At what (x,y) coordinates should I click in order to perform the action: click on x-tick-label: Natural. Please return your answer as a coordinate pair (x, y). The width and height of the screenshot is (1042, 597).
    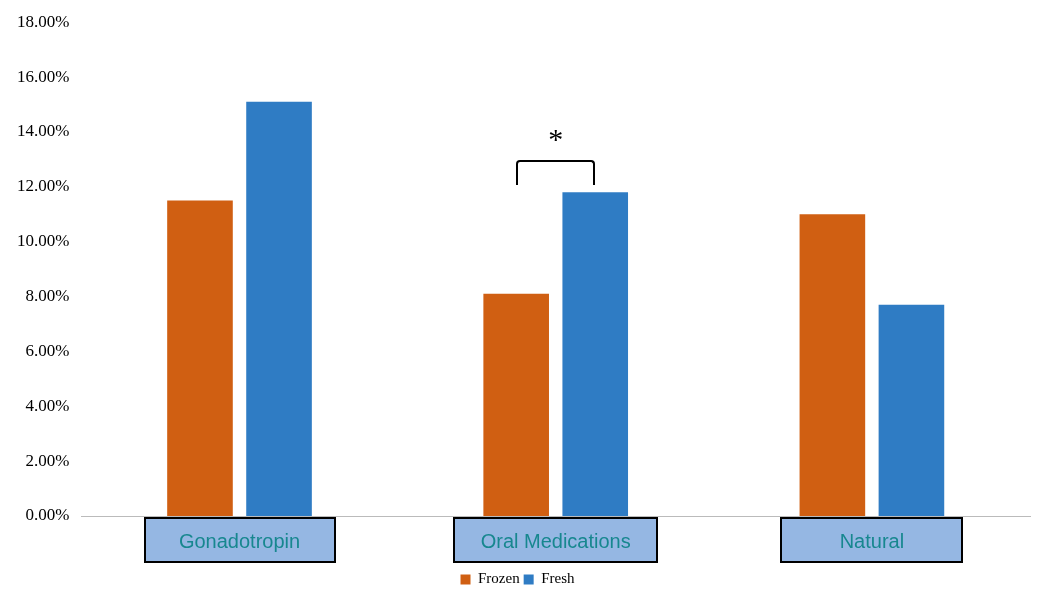
    Looking at the image, I should click on (872, 540).